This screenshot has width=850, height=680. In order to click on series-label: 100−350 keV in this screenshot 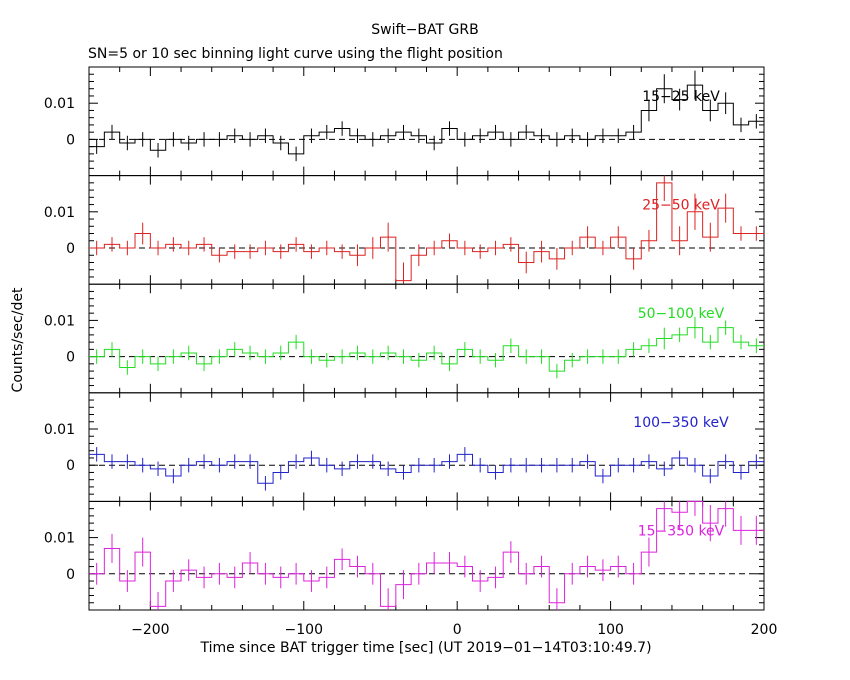, I will do `click(681, 423)`.